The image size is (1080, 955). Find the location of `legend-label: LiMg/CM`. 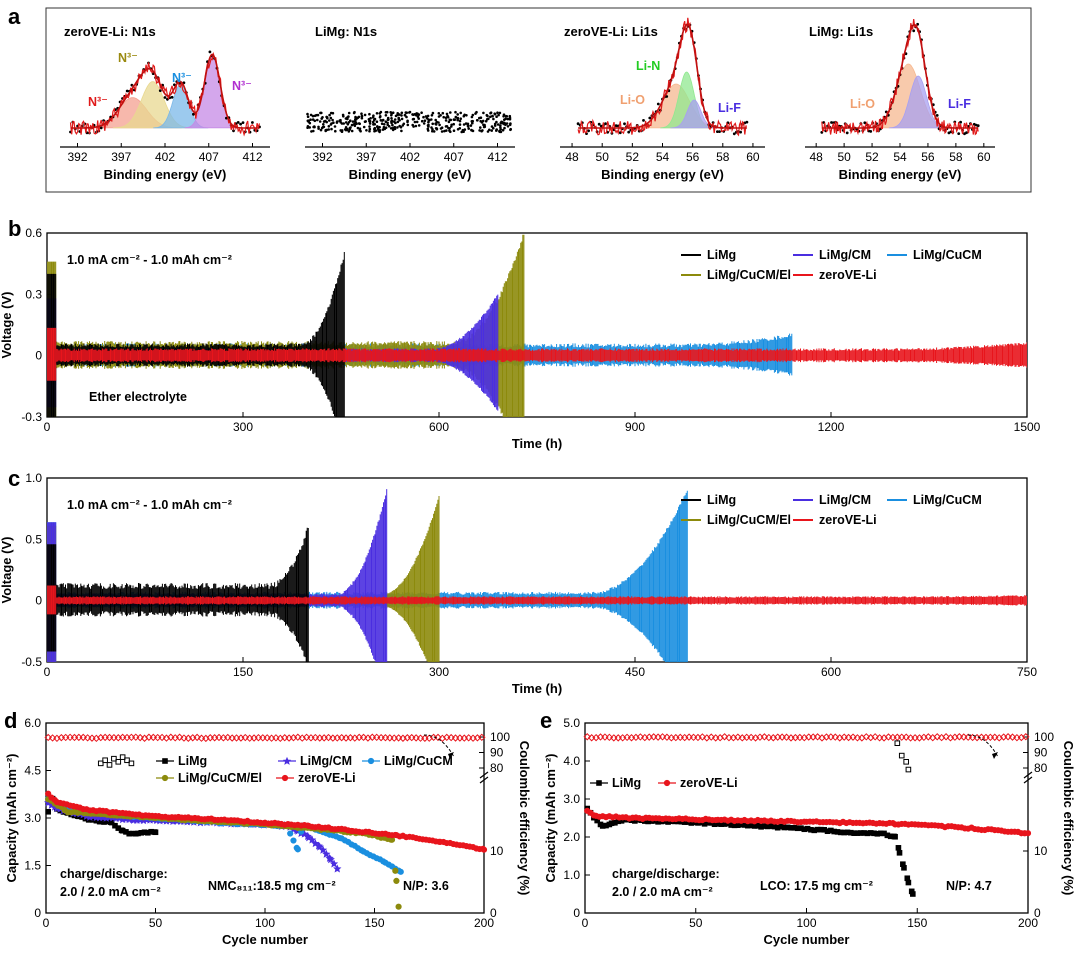

legend-label: LiMg/CM is located at coordinates (845, 255).